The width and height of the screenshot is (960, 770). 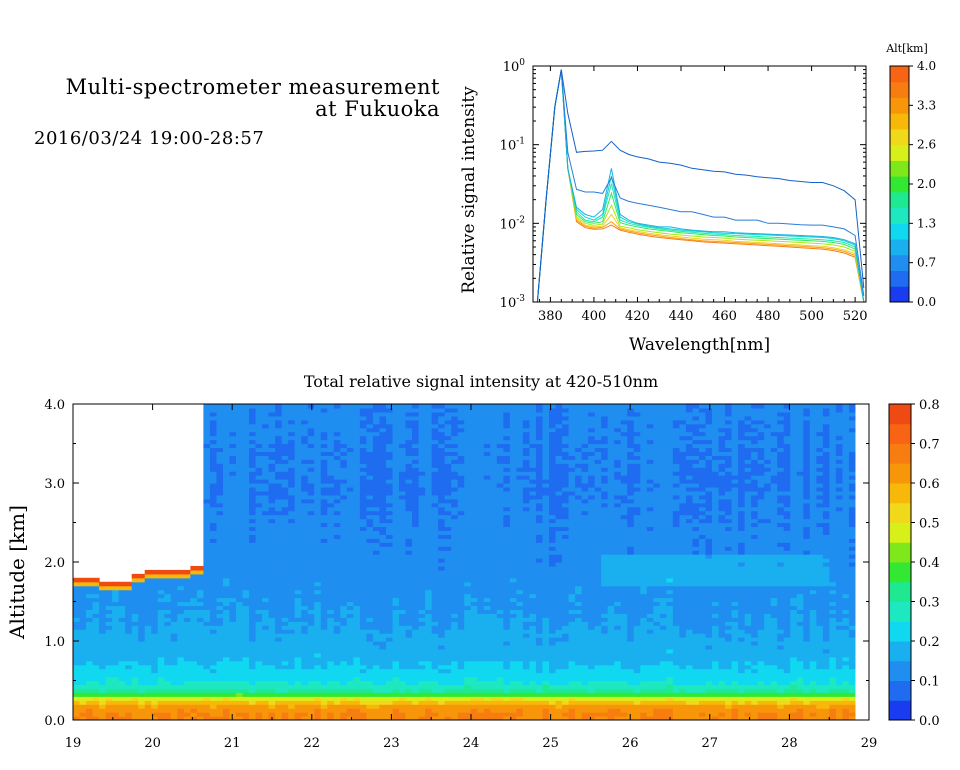 I want to click on altitude-colorbar-segment, so click(x=899, y=168).